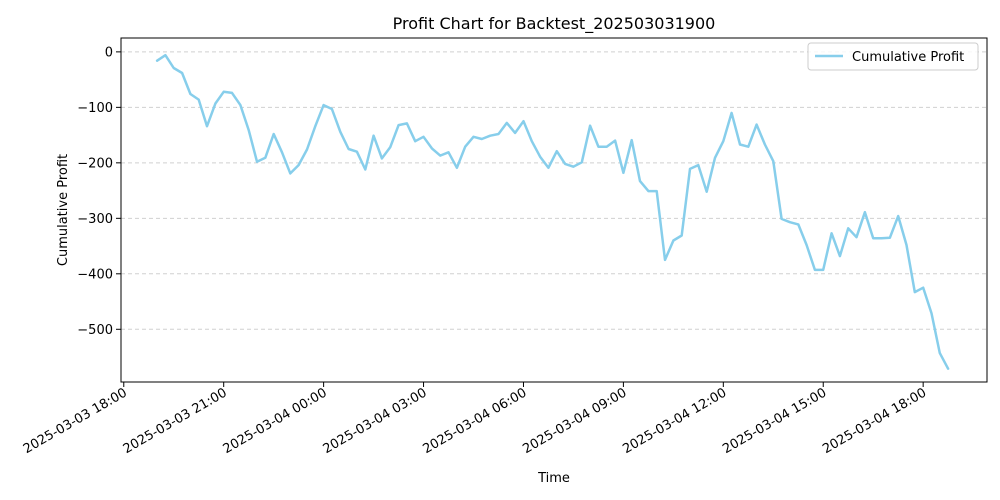  I want to click on y-axis-label: Cumulative Profit, so click(63, 210).